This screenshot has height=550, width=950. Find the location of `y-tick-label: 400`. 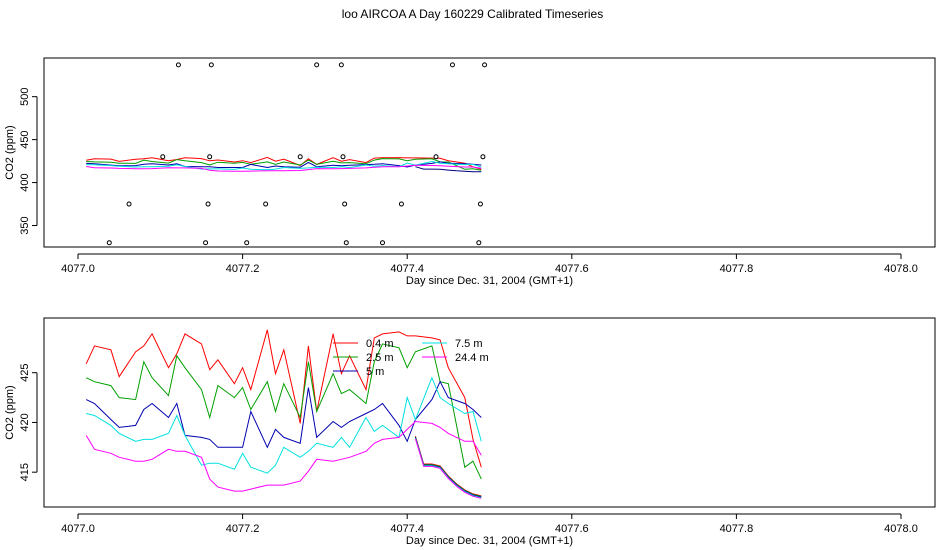

y-tick-label: 400 is located at coordinates (25, 182).